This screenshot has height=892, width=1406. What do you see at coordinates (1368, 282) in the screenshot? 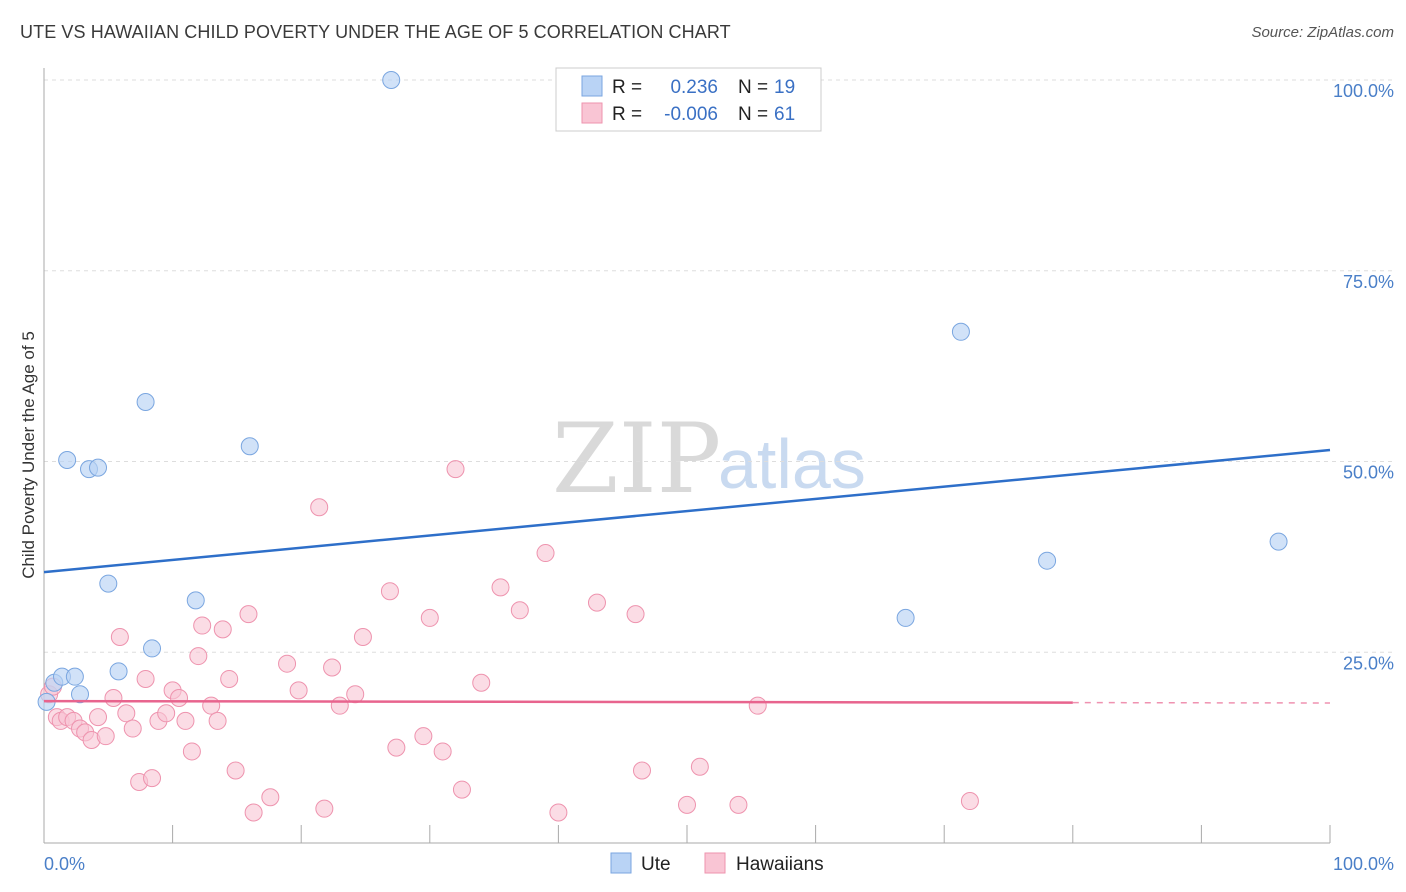
I see `y-tick-label: 75.0%` at bounding box center [1368, 282].